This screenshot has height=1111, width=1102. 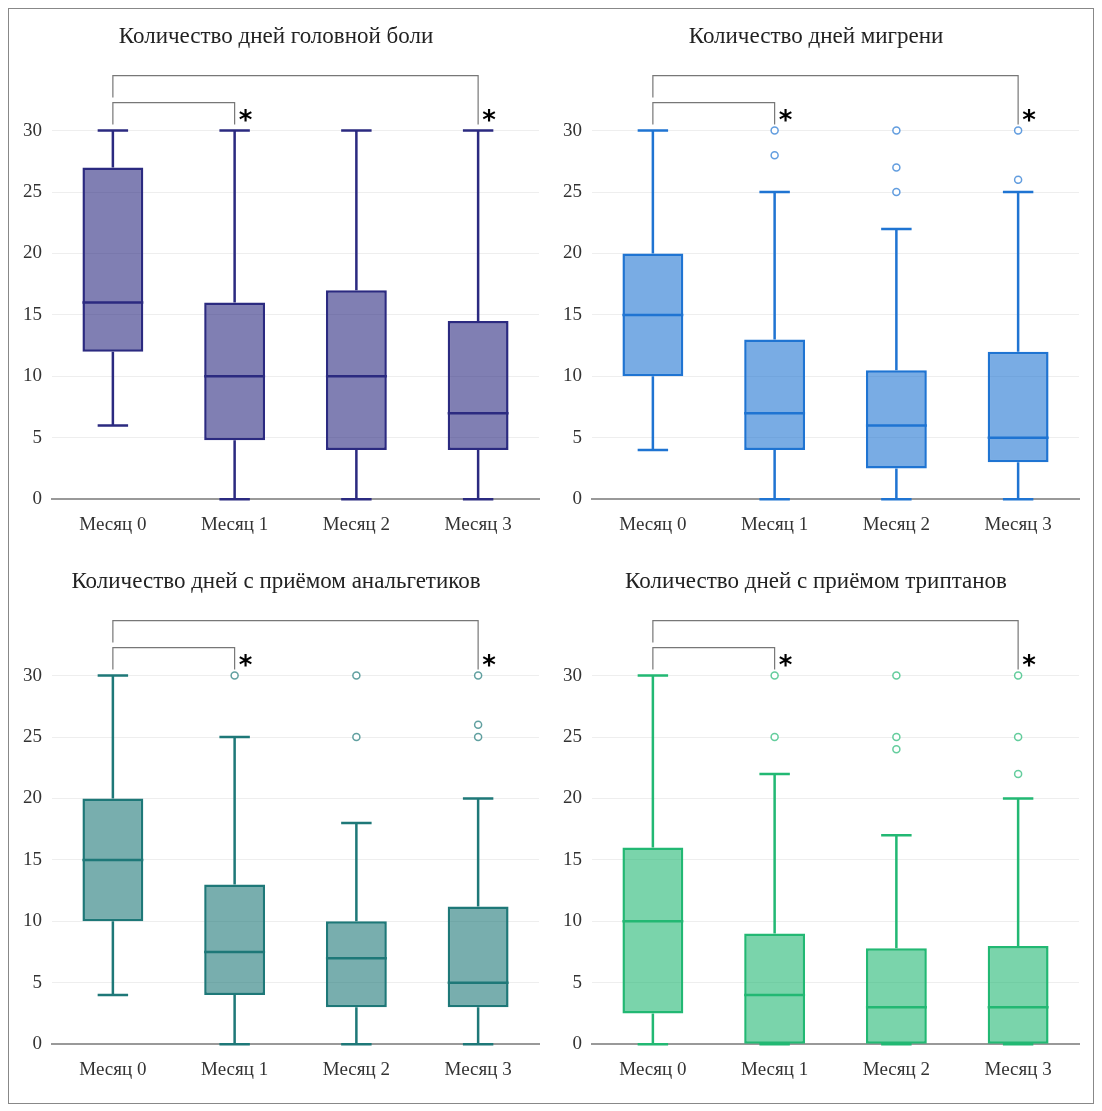 What do you see at coordinates (276, 580) in the screenshot?
I see `chart-title: Количество дней с приёмом анальгетиков` at bounding box center [276, 580].